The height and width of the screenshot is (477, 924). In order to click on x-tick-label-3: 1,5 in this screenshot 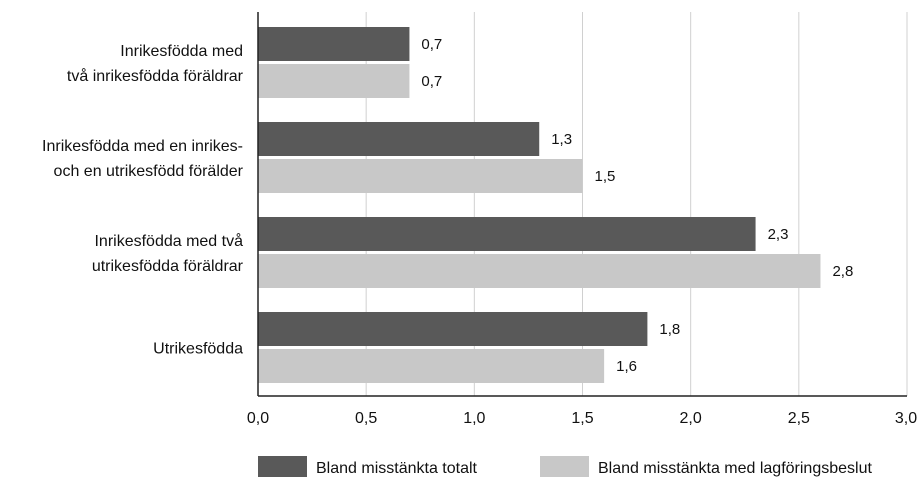, I will do `click(582, 418)`.